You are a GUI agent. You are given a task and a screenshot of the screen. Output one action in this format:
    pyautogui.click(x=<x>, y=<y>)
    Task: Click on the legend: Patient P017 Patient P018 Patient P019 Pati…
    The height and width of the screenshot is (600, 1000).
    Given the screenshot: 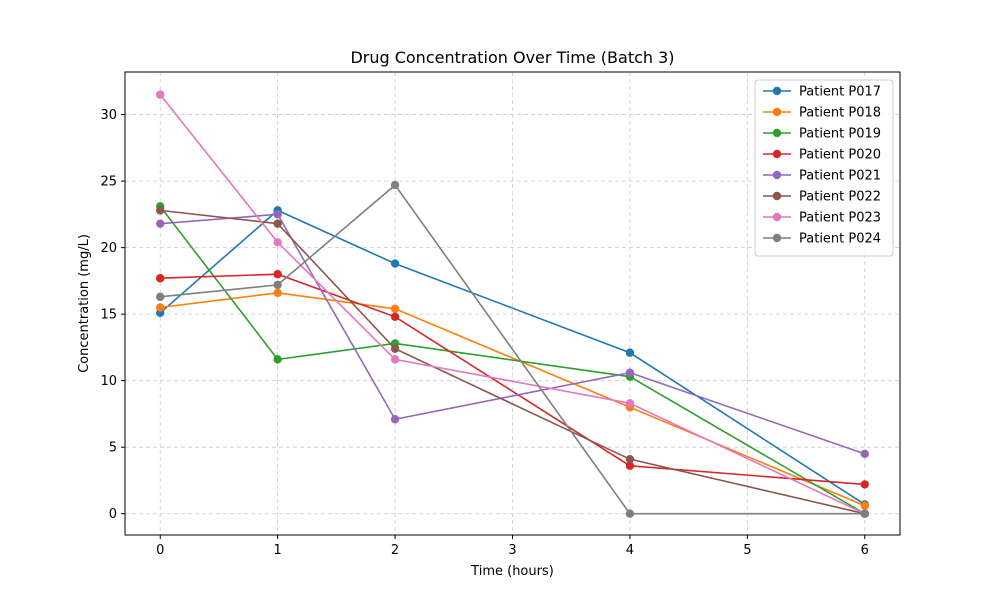 What is the action you would take?
    pyautogui.click(x=824, y=168)
    